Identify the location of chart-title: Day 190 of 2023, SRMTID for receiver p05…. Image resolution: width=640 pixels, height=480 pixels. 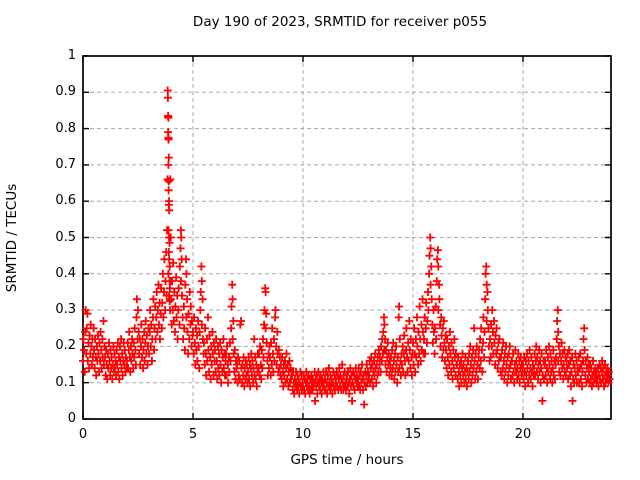
(340, 22).